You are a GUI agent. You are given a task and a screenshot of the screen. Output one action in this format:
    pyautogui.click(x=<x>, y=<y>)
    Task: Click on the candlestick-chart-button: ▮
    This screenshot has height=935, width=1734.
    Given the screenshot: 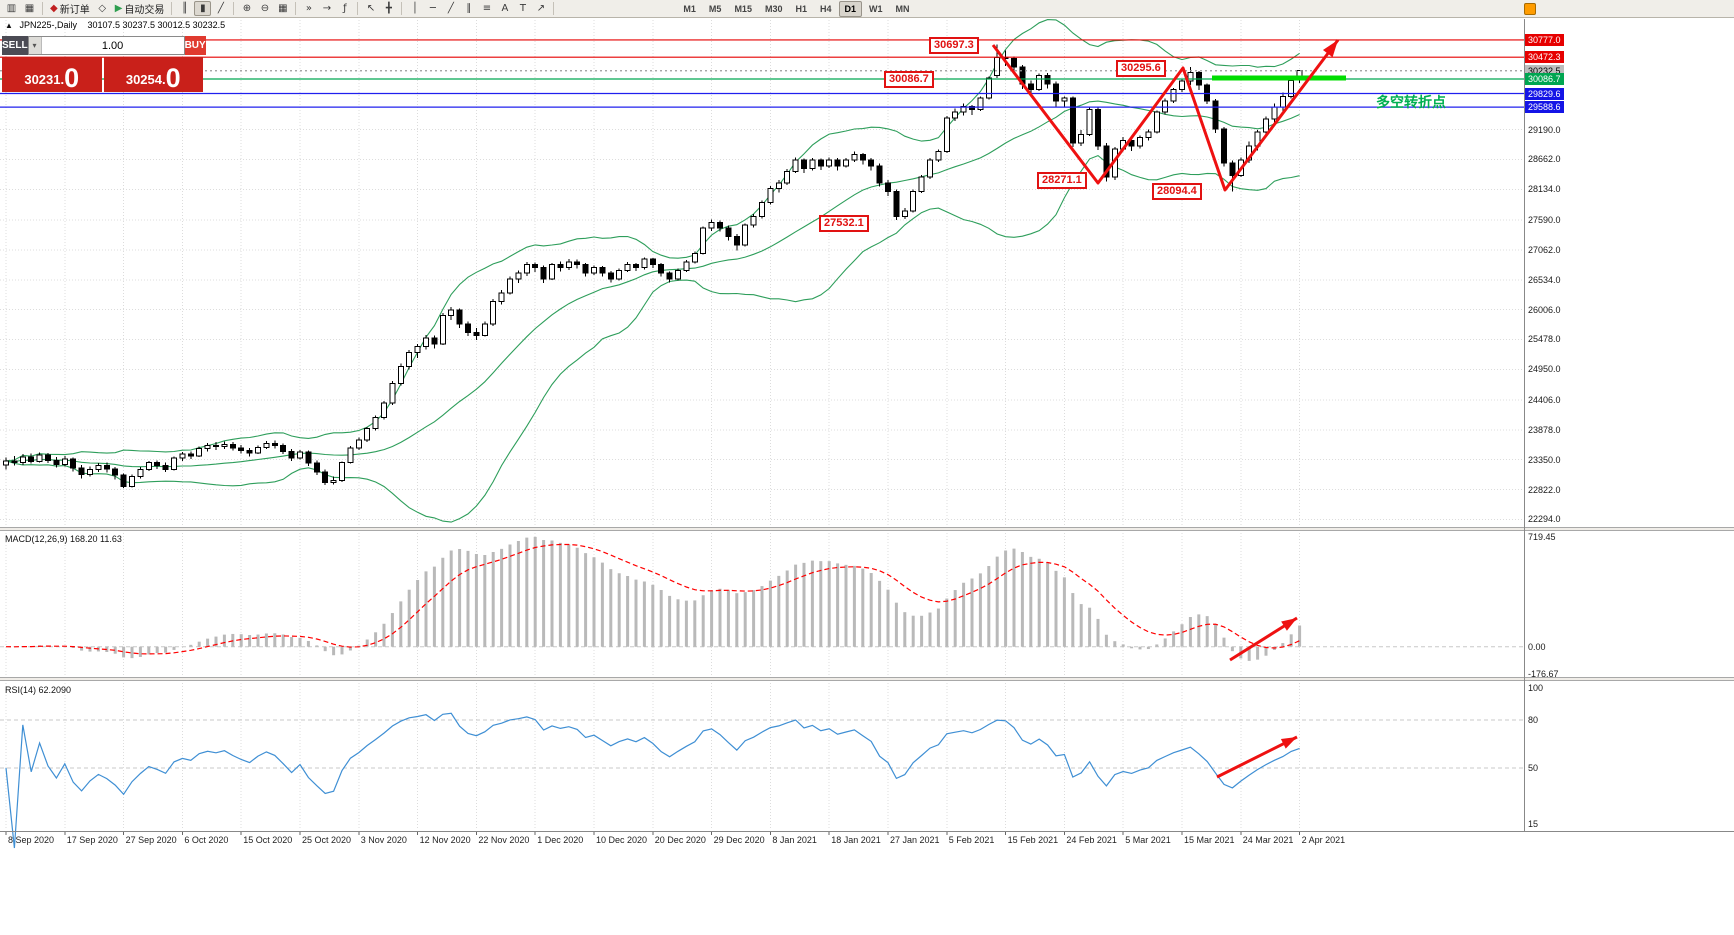 What is the action you would take?
    pyautogui.click(x=203, y=8)
    